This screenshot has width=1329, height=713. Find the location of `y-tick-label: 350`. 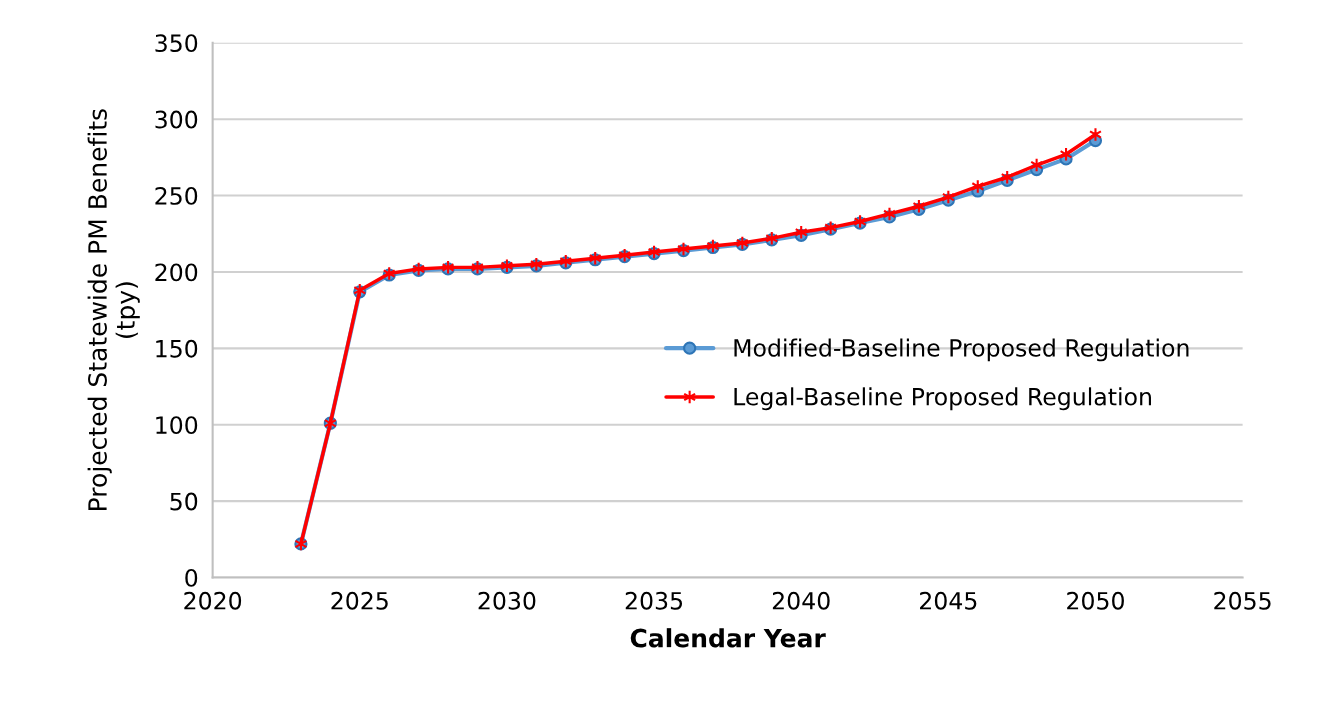

y-tick-label: 350 is located at coordinates (176, 43).